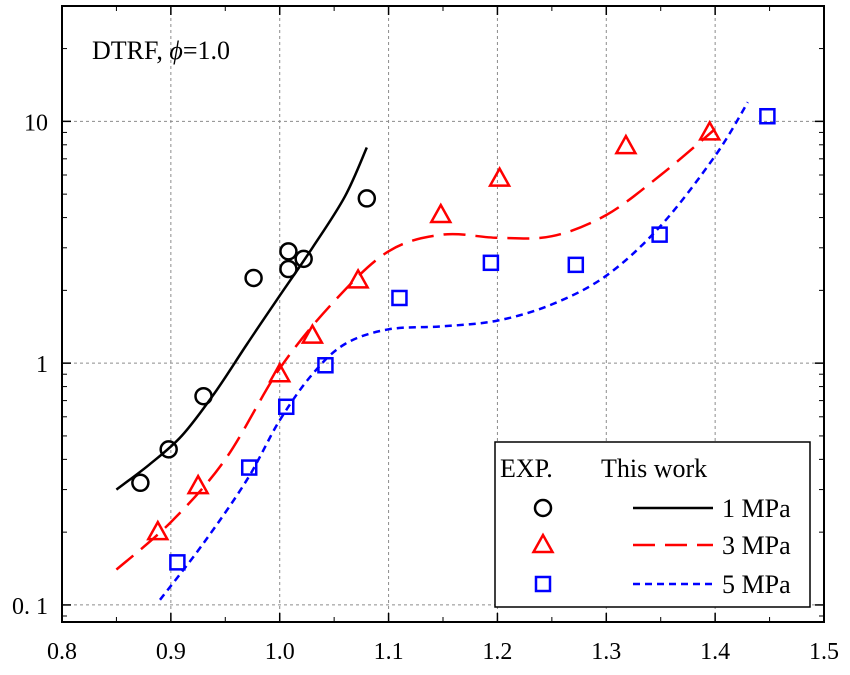 The width and height of the screenshot is (850, 675). Describe the element at coordinates (756, 584) in the screenshot. I see `legend-label-series-3: 5 MPa` at that location.